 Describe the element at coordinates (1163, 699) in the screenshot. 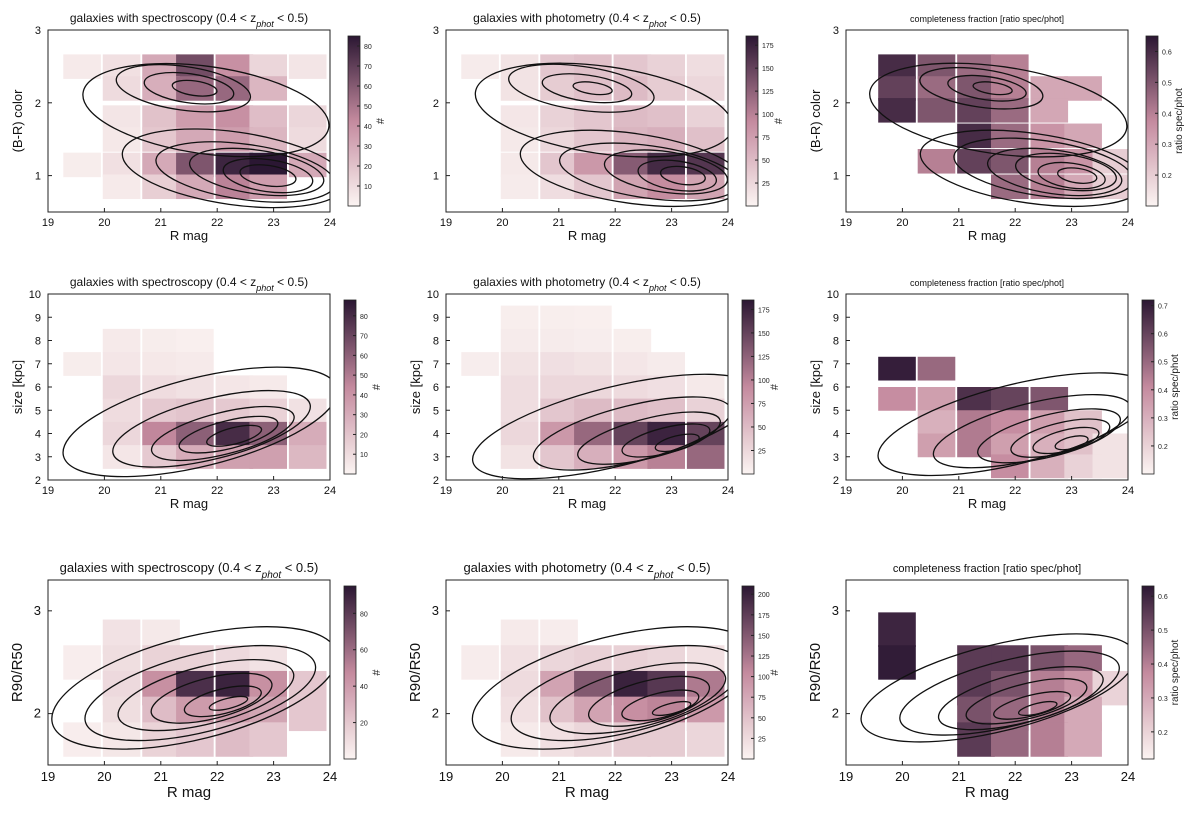

I see `colorbar-tick-label: 0.3` at that location.